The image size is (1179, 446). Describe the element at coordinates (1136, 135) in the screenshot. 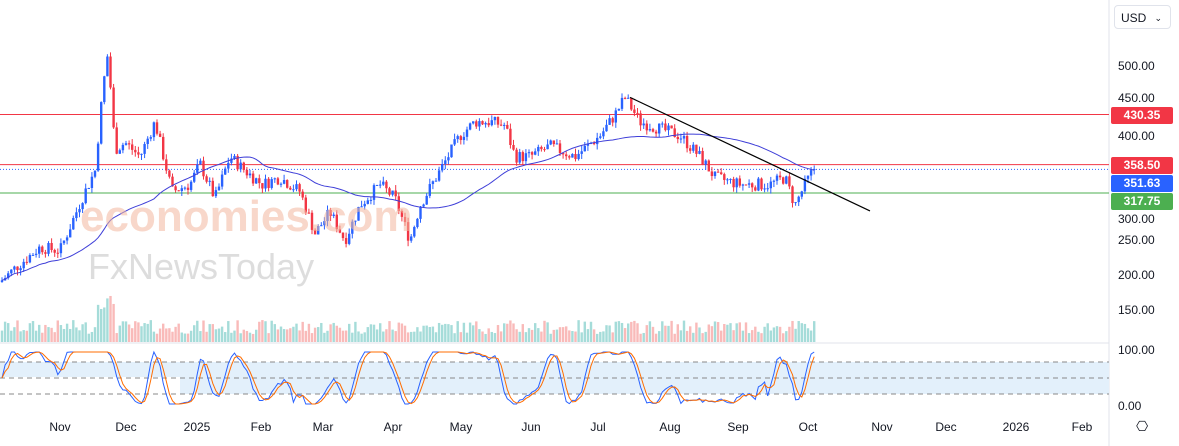

I see `y-axis-tick: 400.00` at that location.